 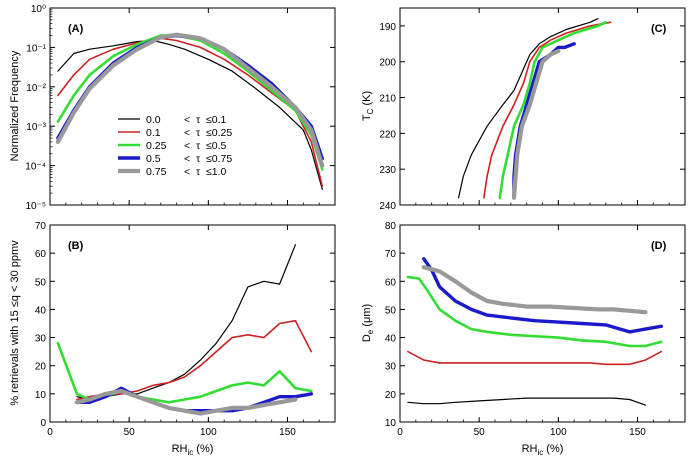 What do you see at coordinates (187, 133) in the screenshot?
I see `legend-op1-1: <` at bounding box center [187, 133].